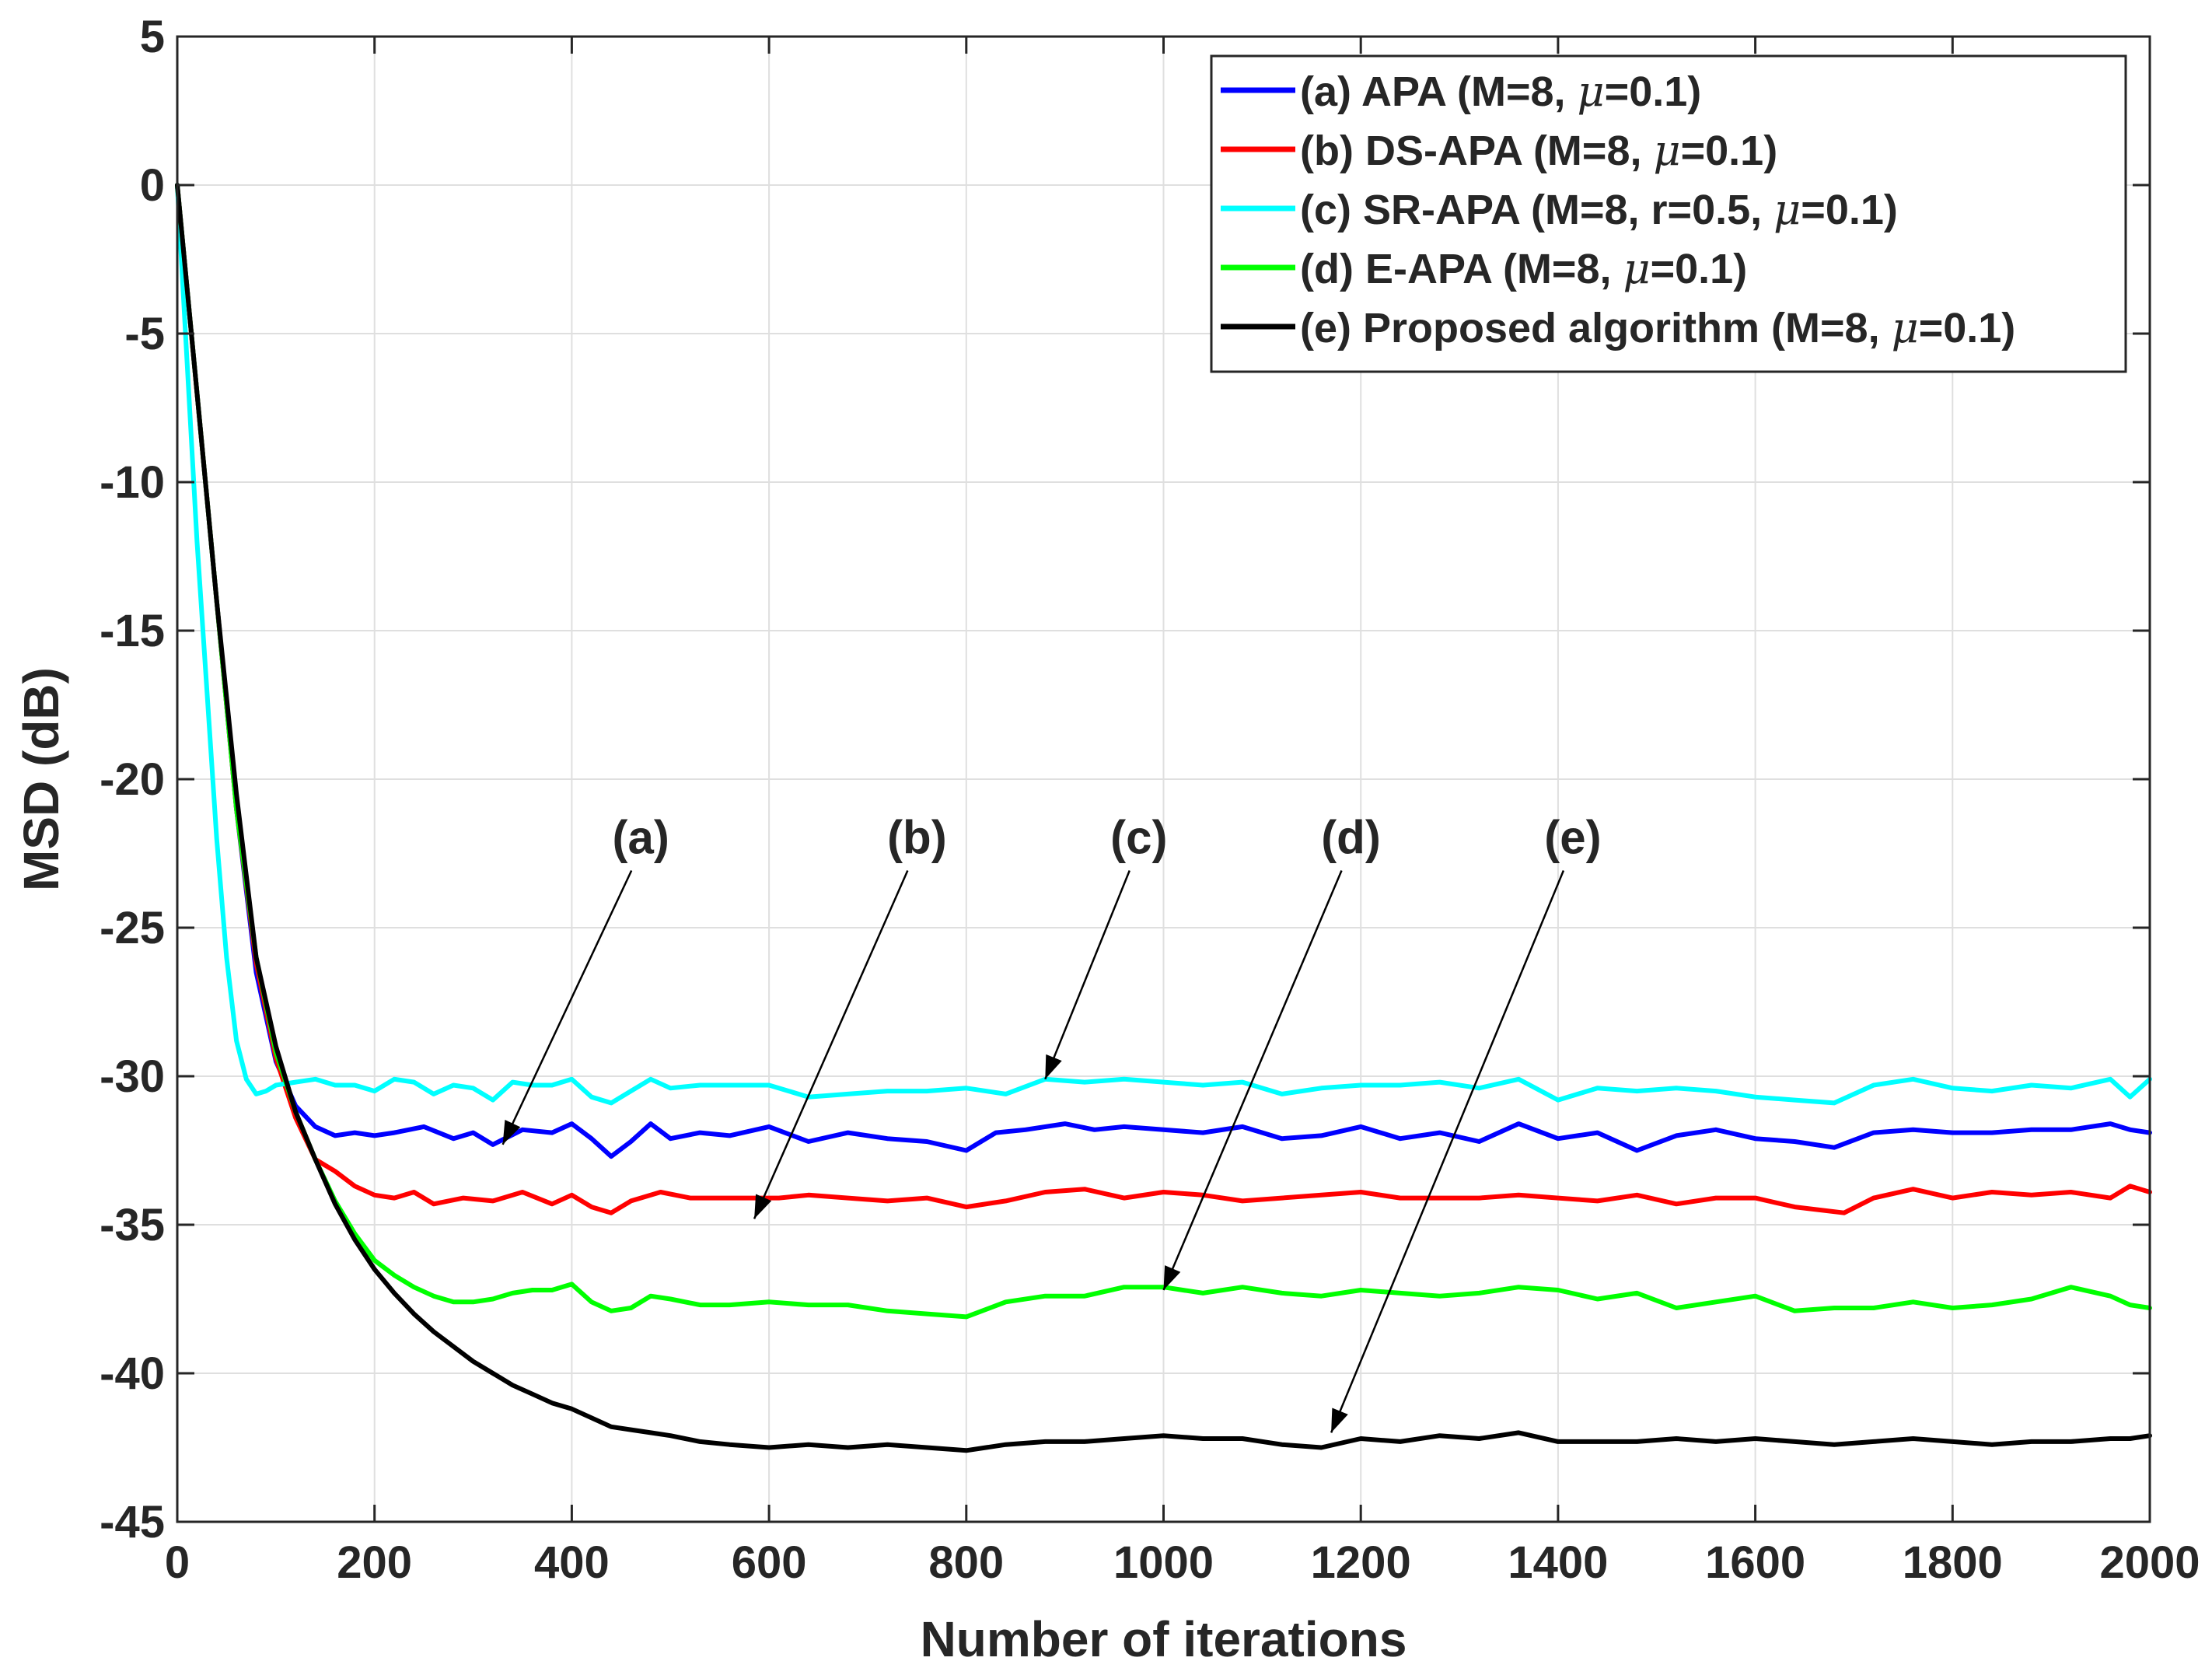  I want to click on x-tick-label: 1400, so click(1558, 1562).